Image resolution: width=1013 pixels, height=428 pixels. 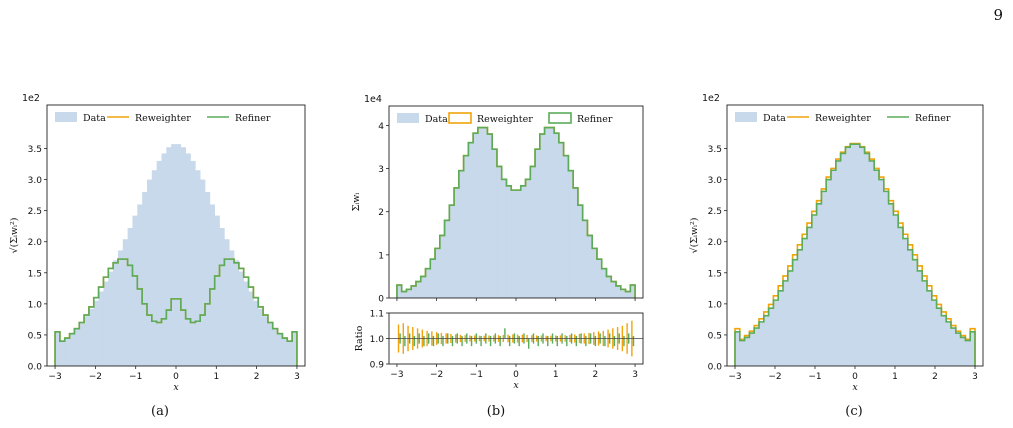 I want to click on x-axis-label: x, so click(x=176, y=387).